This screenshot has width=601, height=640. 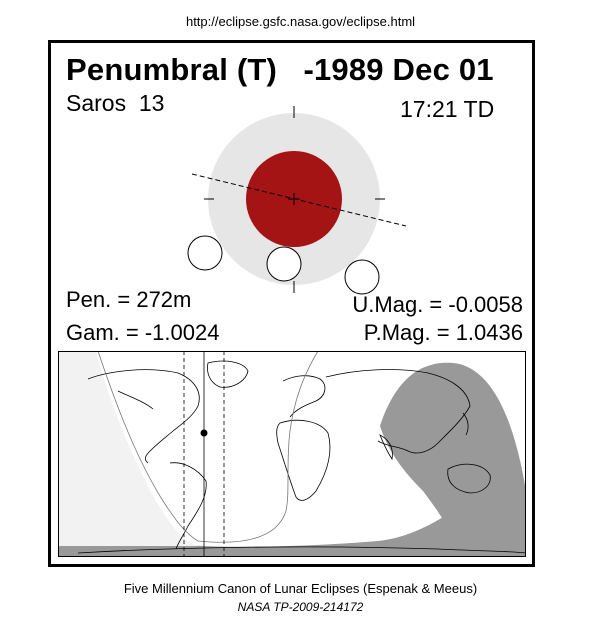 I want to click on penumbra-limit-east, so click(x=258, y=447).